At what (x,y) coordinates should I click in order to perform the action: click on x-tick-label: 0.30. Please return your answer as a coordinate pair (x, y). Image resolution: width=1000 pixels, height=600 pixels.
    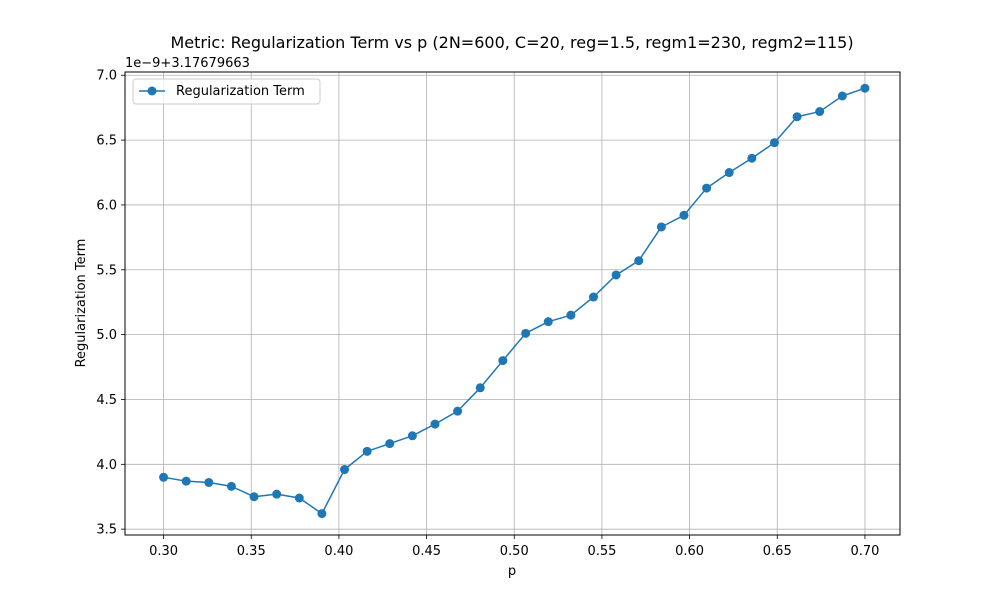
    Looking at the image, I should click on (163, 551).